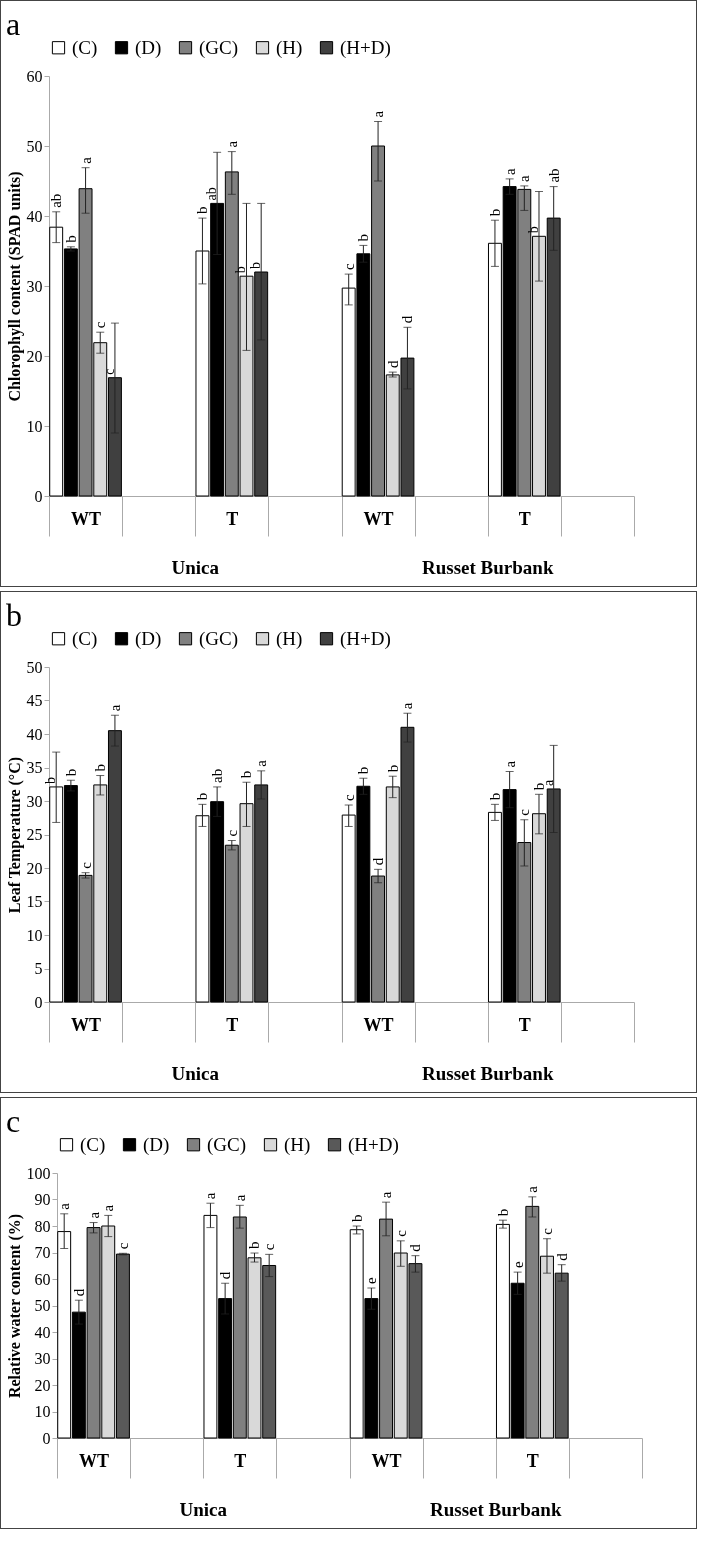 This screenshot has width=701, height=1548. What do you see at coordinates (38, 968) in the screenshot?
I see `y-tick-label: 5` at bounding box center [38, 968].